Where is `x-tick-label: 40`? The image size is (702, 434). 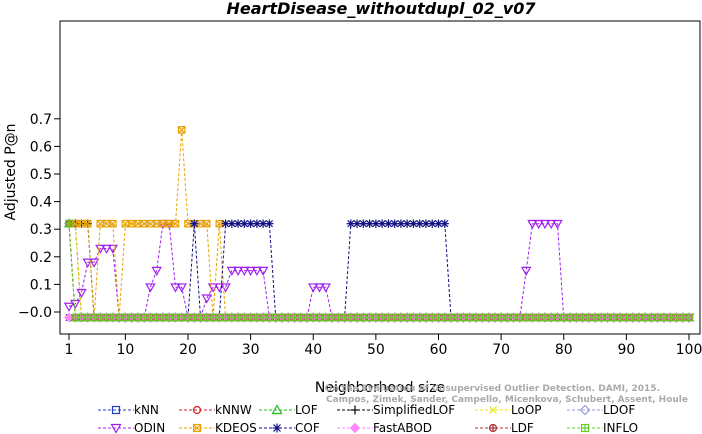 x-tick-label: 40 is located at coordinates (313, 350).